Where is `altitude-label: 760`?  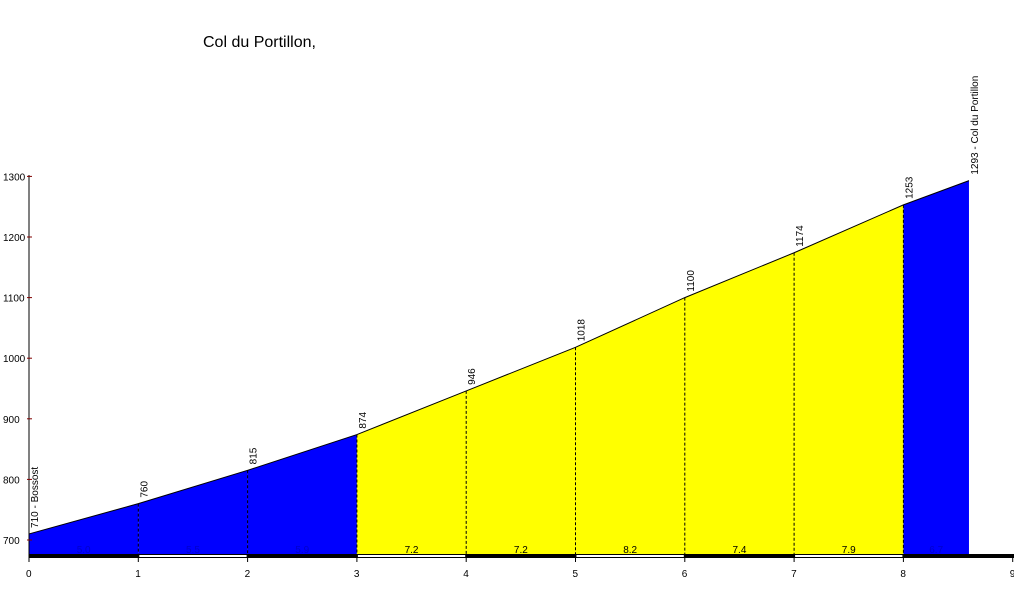 altitude-label: 760 is located at coordinates (144, 489).